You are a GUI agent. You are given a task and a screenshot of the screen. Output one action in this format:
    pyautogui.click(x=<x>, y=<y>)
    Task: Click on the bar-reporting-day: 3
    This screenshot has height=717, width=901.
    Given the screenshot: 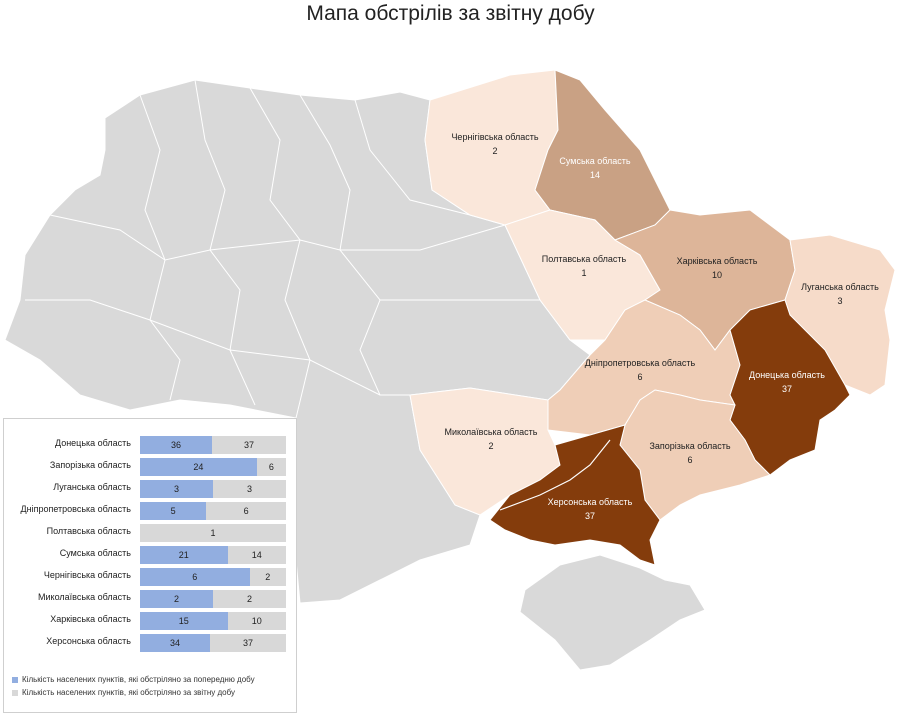 What is the action you would take?
    pyautogui.click(x=249, y=489)
    